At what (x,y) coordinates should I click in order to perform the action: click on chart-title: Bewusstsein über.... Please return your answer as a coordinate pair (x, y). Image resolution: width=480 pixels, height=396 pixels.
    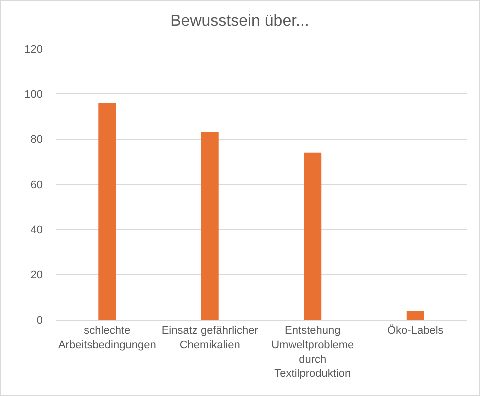
    Looking at the image, I should click on (240, 21).